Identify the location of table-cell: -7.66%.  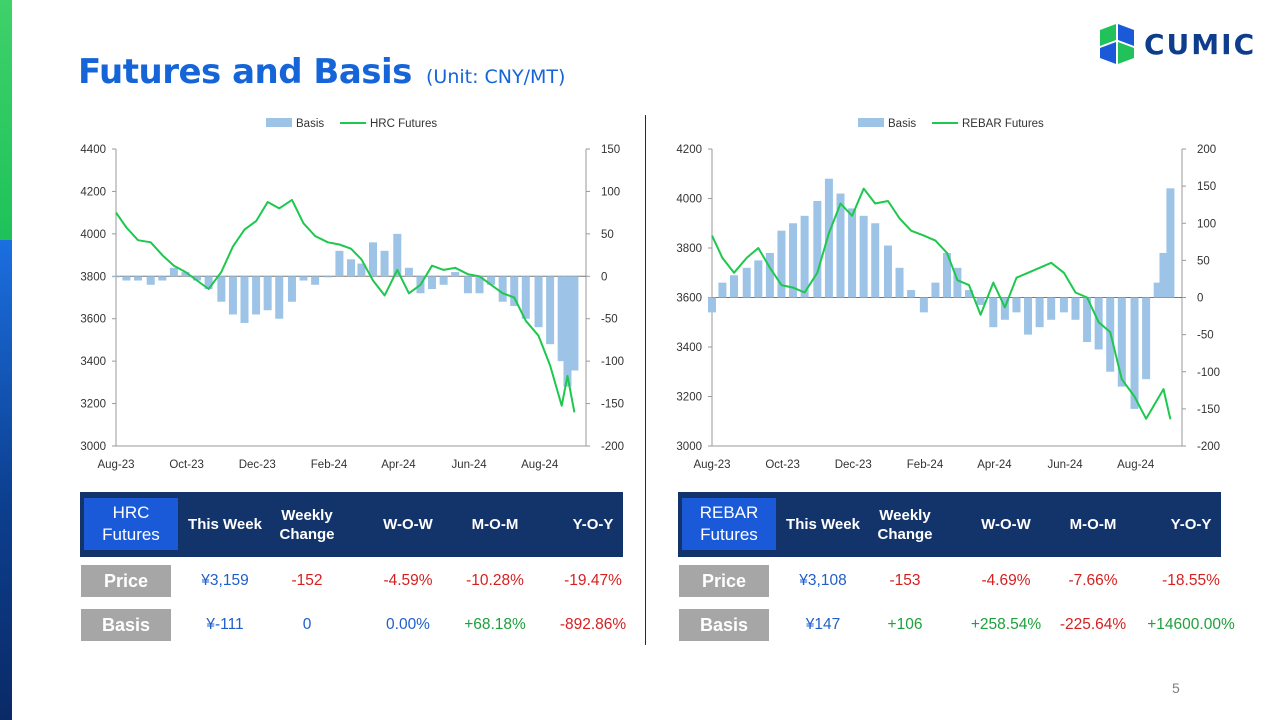
(1093, 580).